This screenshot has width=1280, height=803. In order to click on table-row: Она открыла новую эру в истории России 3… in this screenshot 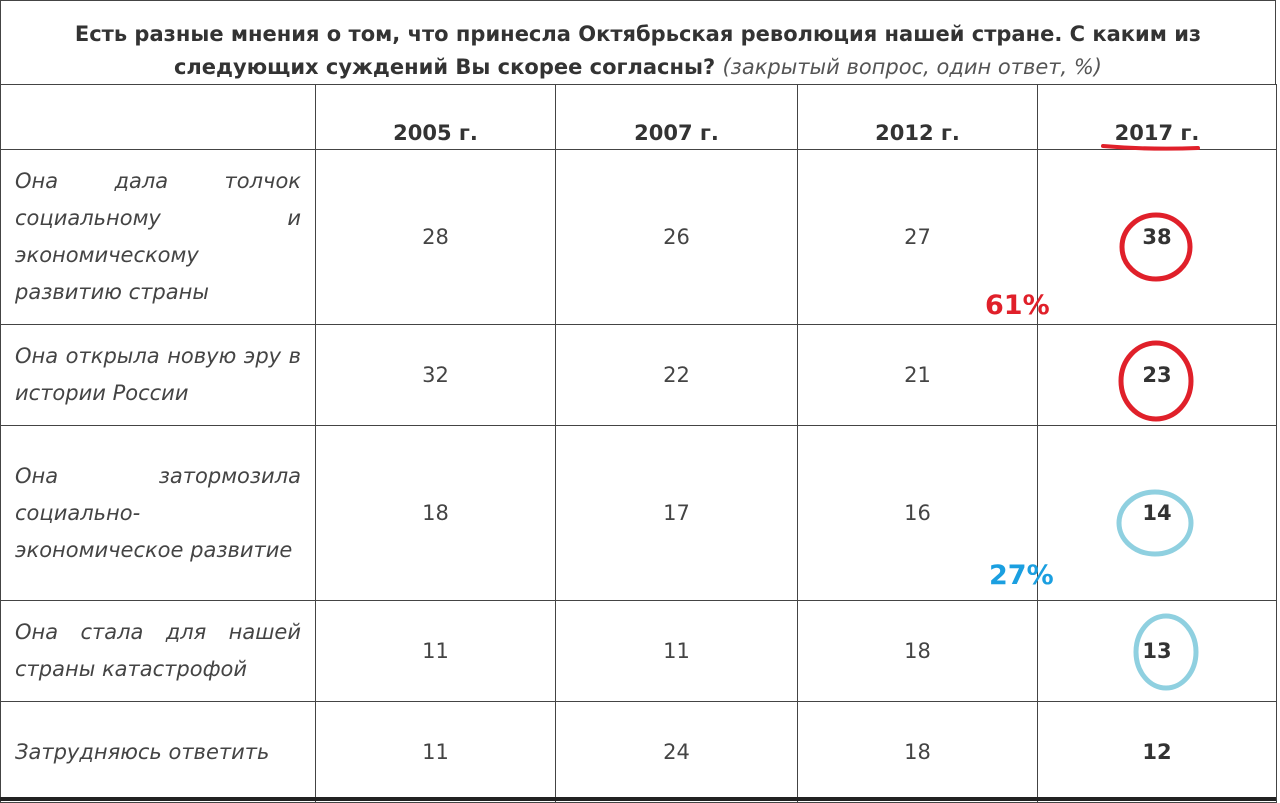, I will do `click(638, 375)`.